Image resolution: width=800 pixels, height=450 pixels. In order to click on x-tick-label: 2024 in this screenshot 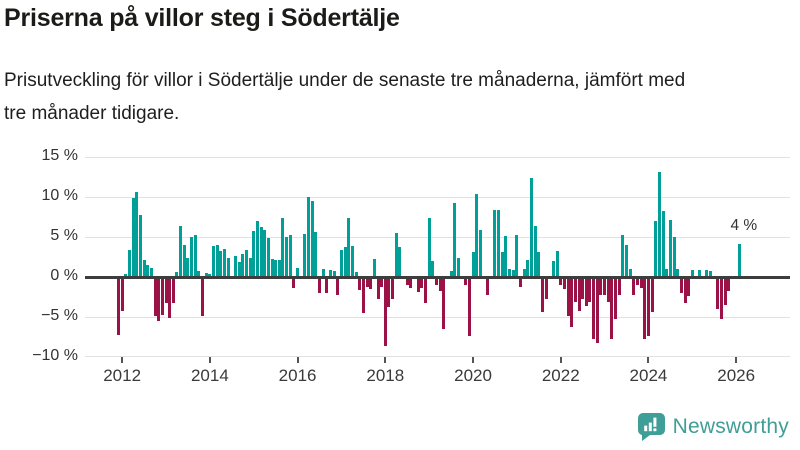, I will do `click(648, 375)`.